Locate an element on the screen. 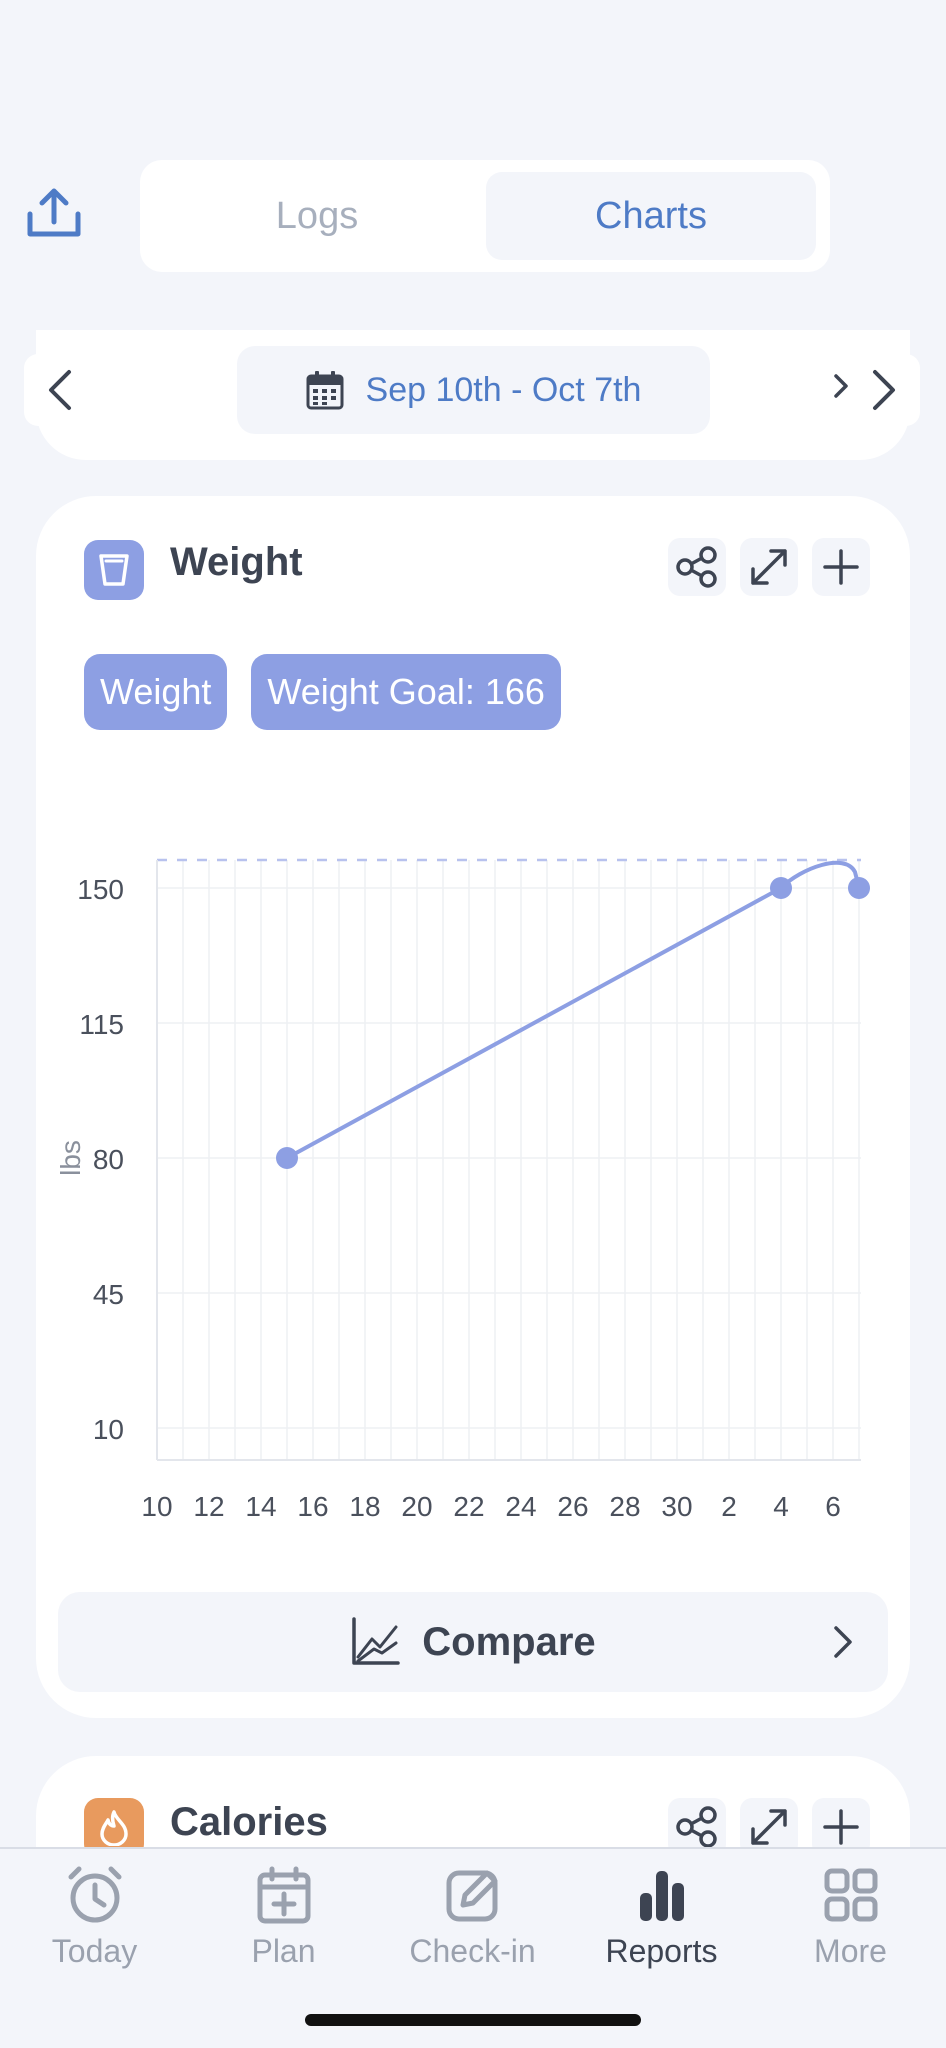  calories-add-button is located at coordinates (841, 1827).